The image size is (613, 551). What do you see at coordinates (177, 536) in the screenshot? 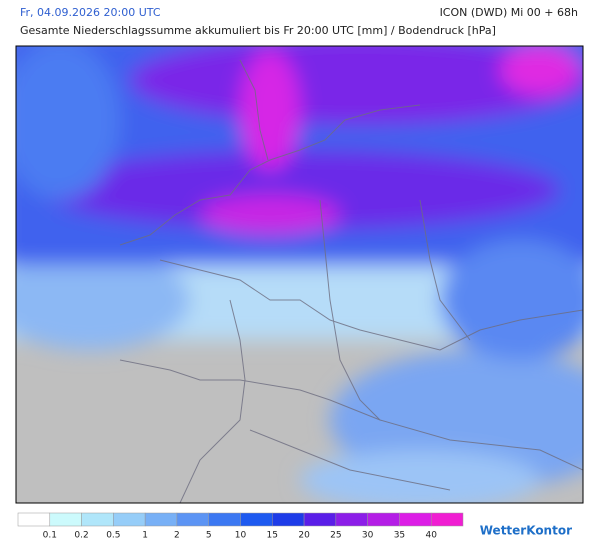
I see `legend-label: 2` at bounding box center [177, 536].